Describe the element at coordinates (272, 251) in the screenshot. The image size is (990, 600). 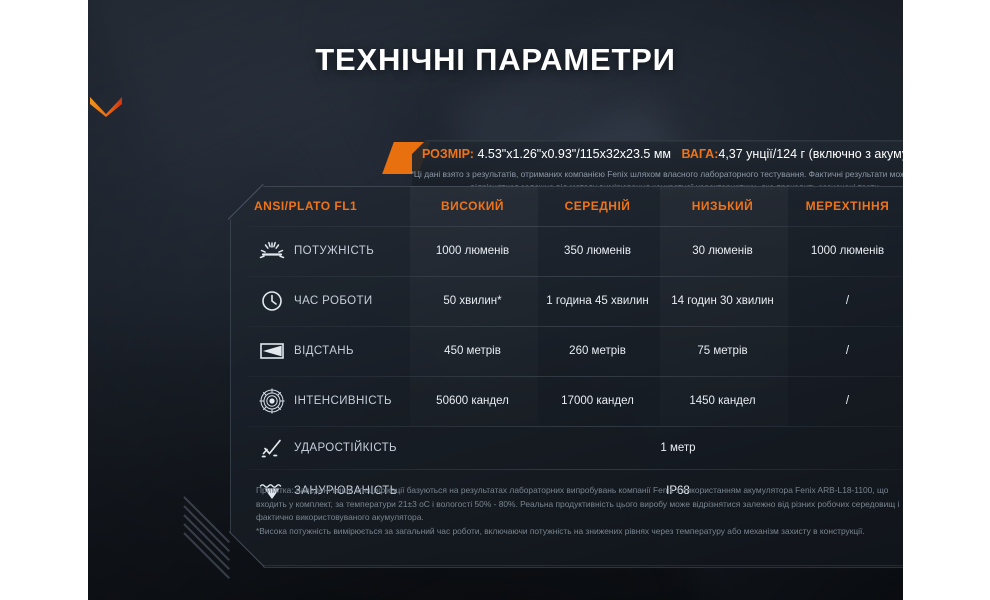
I see `light-burst-icon` at that location.